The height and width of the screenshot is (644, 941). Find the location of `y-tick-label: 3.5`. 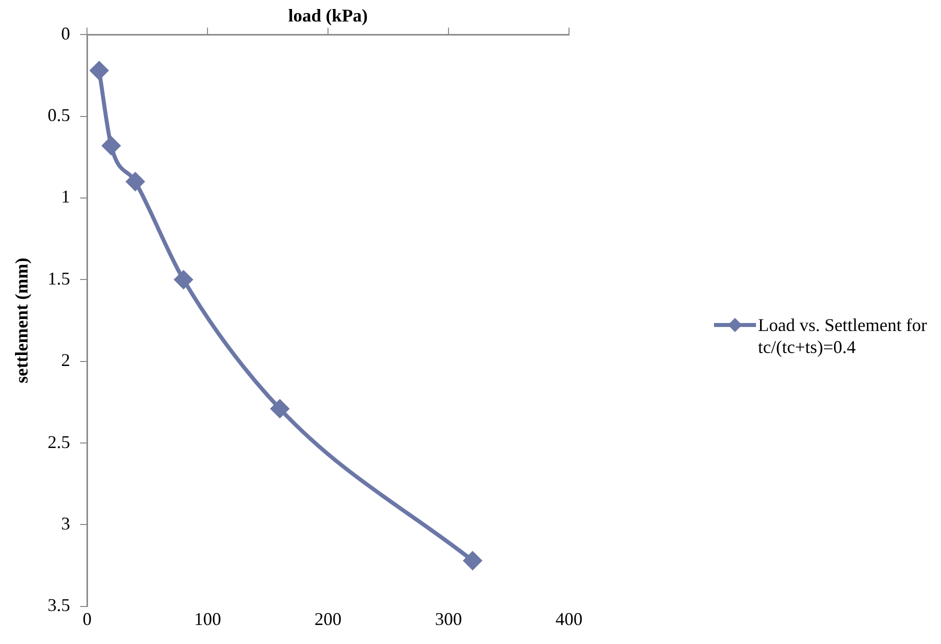

y-tick-label: 3.5 is located at coordinates (59, 605).